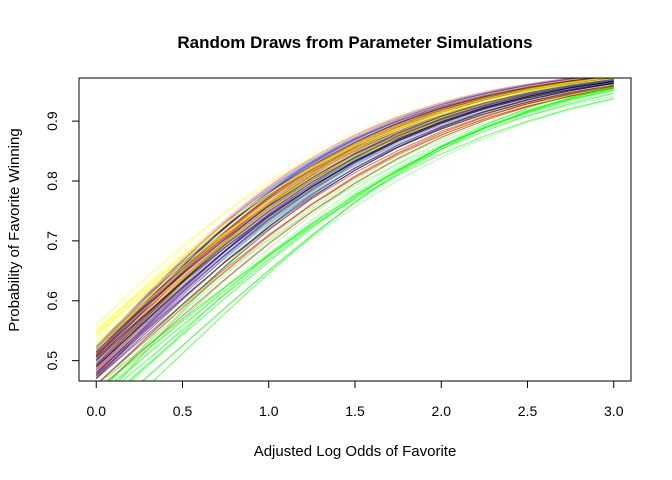  What do you see at coordinates (442, 411) in the screenshot?
I see `x-tick-label: 2.0` at bounding box center [442, 411].